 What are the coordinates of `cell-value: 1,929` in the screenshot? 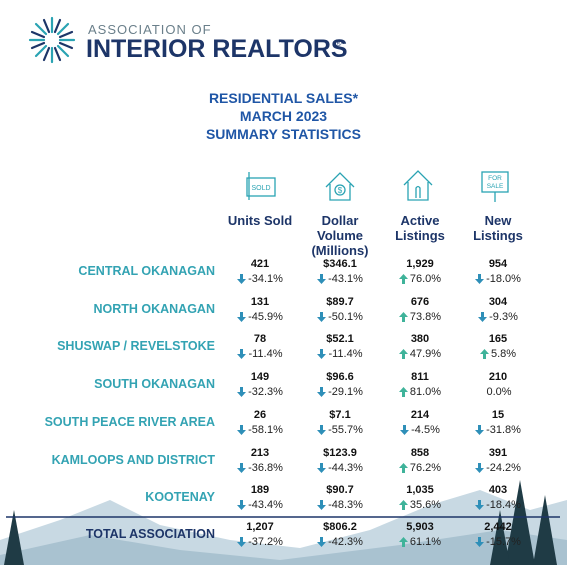 It's located at (420, 264).